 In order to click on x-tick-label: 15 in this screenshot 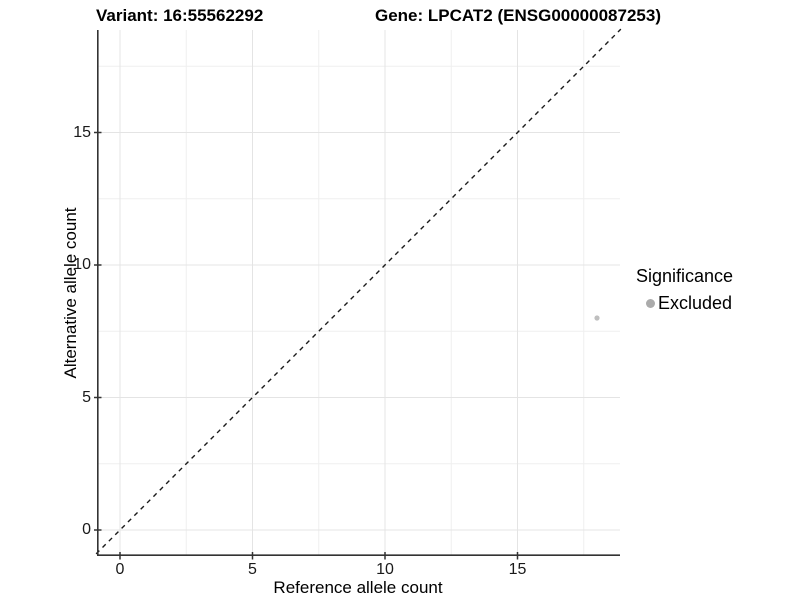, I will do `click(517, 569)`.